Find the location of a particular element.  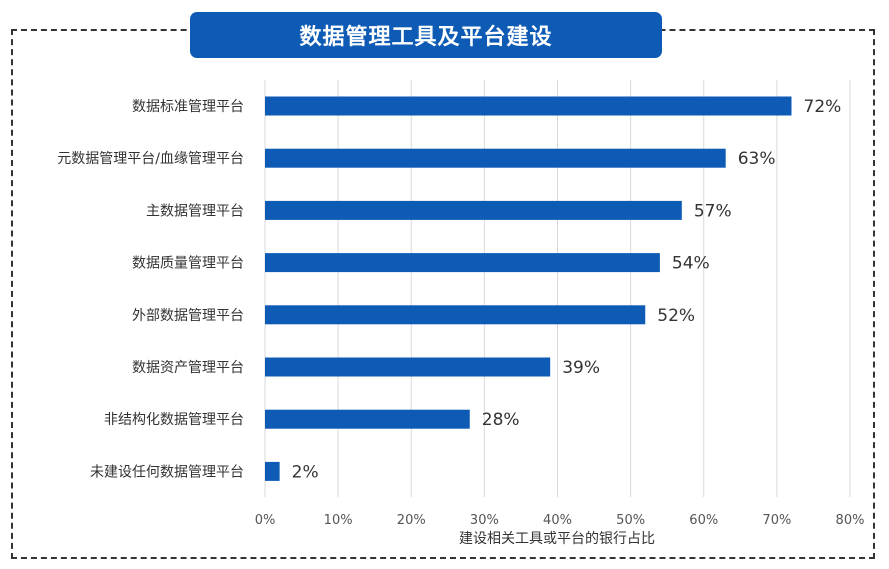

category-label: 非结构化数据管理平台 is located at coordinates (174, 420).